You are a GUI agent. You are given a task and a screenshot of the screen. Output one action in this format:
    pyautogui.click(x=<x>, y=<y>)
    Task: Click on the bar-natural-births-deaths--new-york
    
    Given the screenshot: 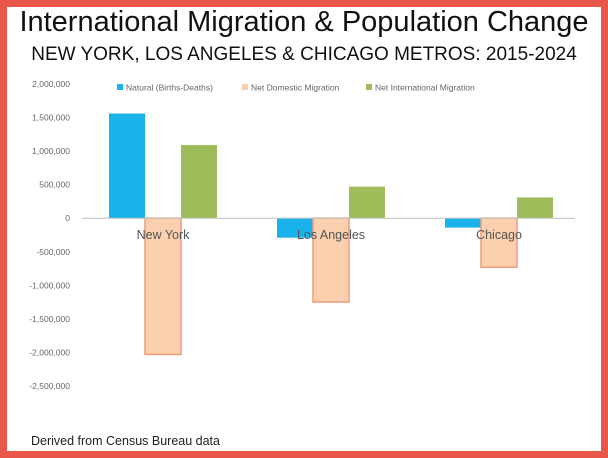 What is the action you would take?
    pyautogui.click(x=127, y=166)
    